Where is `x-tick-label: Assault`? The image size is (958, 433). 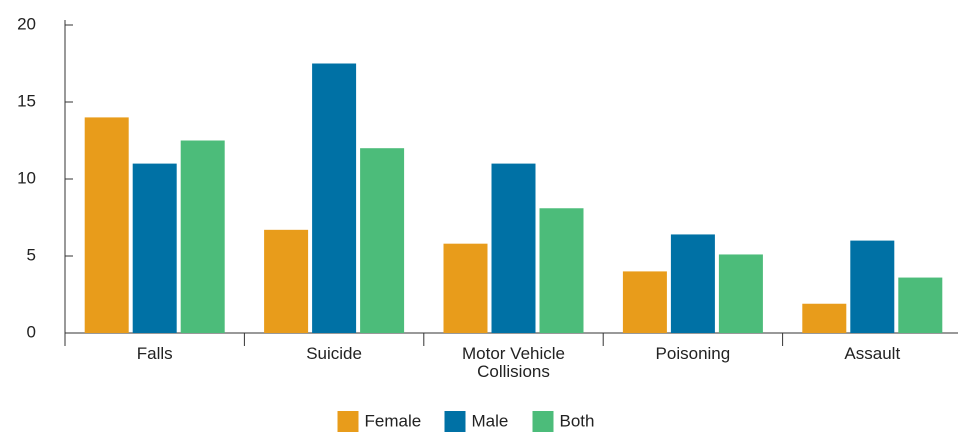
x-tick-label: Assault is located at coordinates (872, 353).